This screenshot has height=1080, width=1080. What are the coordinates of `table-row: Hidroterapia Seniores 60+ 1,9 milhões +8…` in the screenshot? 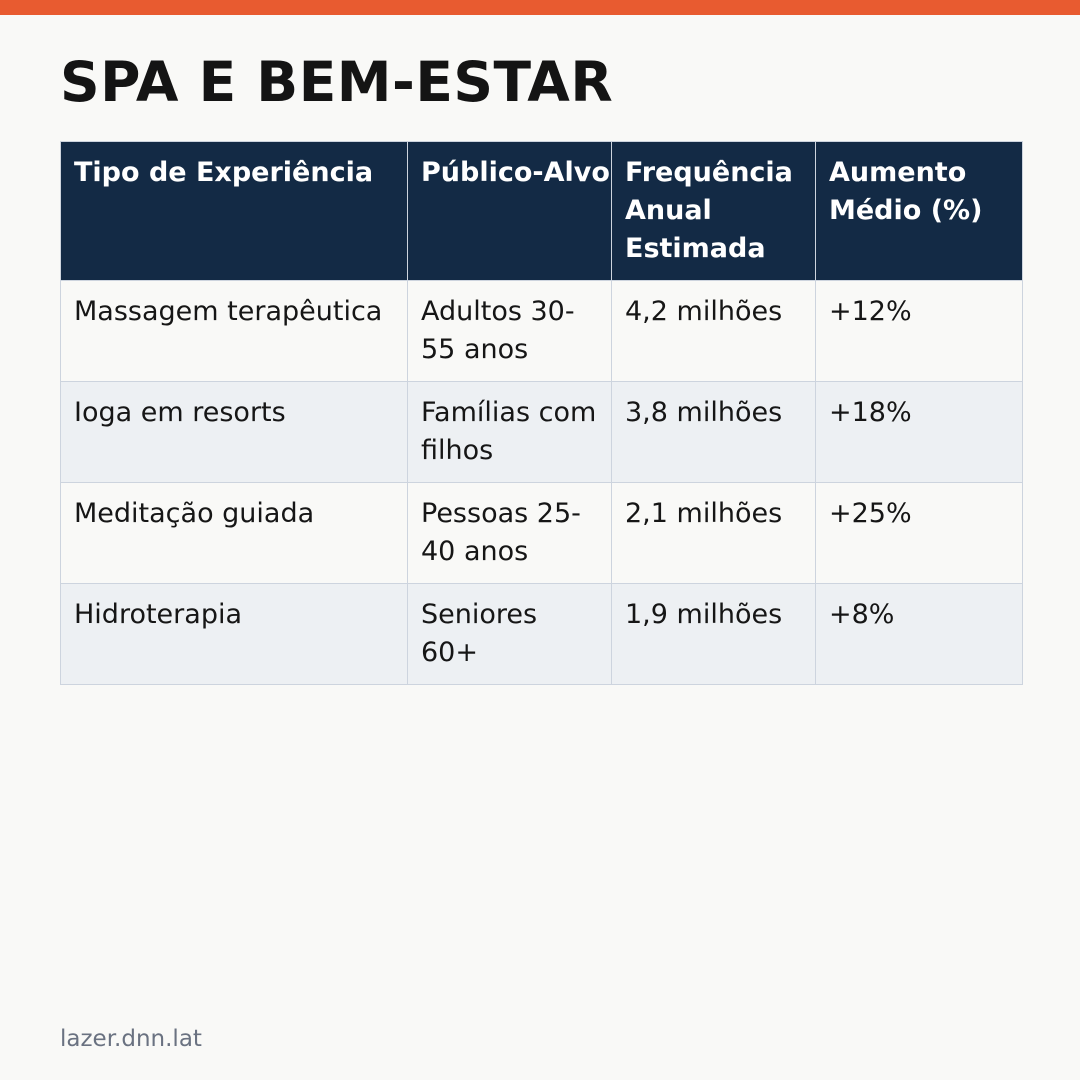 It's located at (541, 634).